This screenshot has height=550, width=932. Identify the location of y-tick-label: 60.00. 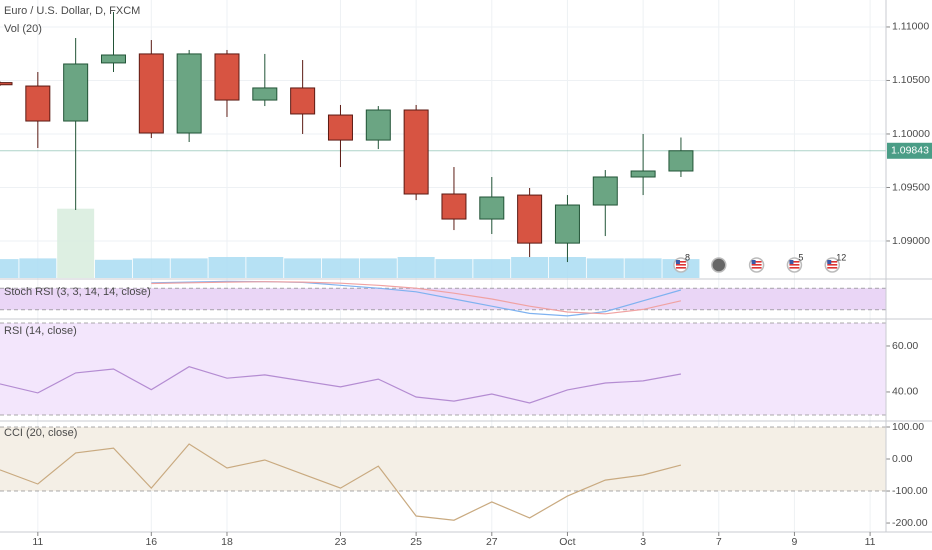
(905, 346).